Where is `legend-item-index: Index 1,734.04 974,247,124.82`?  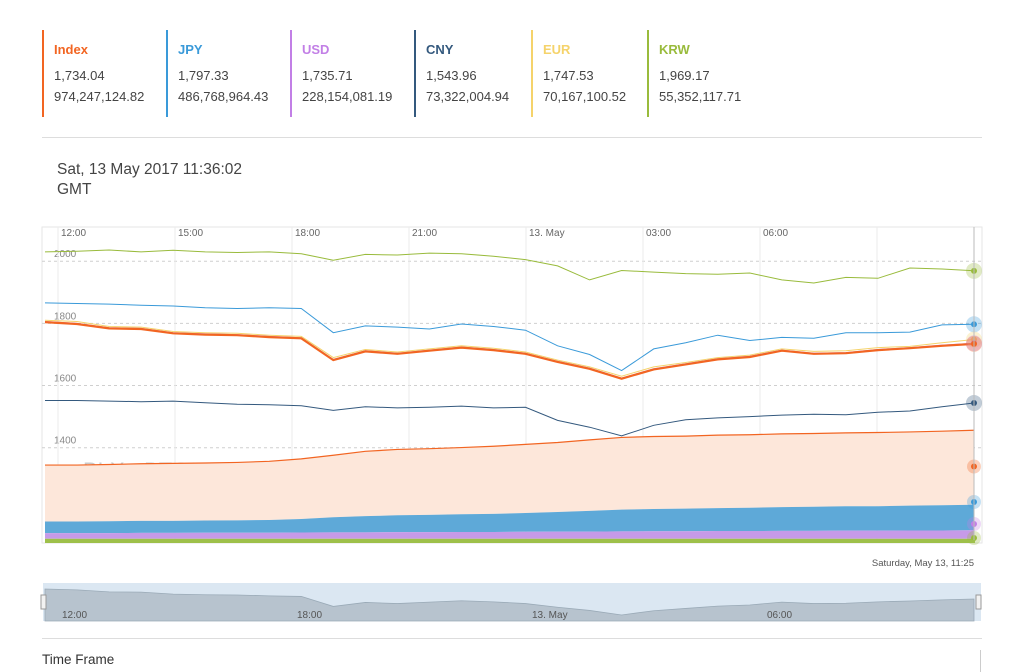
legend-item-index: Index 1,734.04 974,247,124.82 is located at coordinates (93, 73).